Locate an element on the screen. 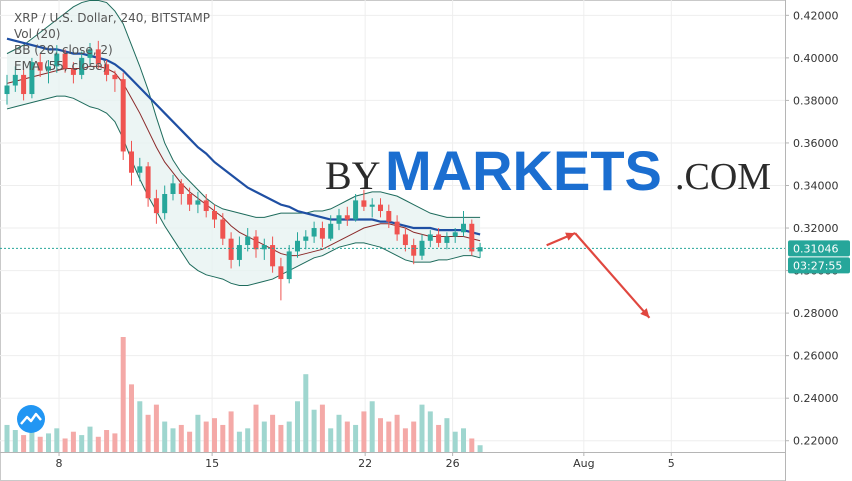 This screenshot has height=481, width=852. y-tick-label: 0.40000 is located at coordinates (816, 58).